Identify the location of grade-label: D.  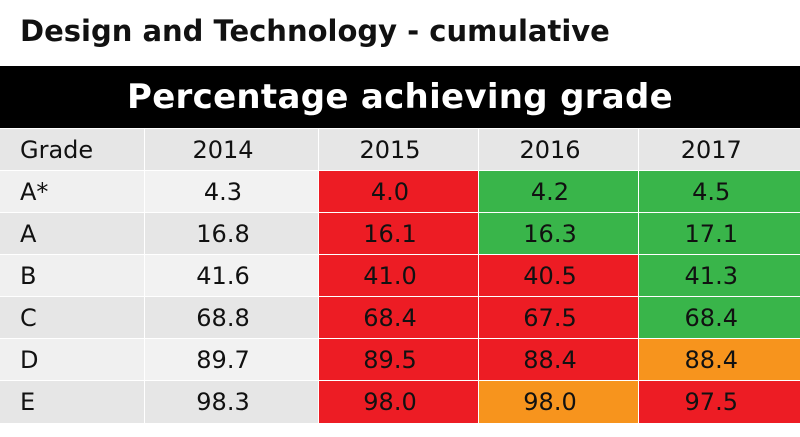
(72, 359).